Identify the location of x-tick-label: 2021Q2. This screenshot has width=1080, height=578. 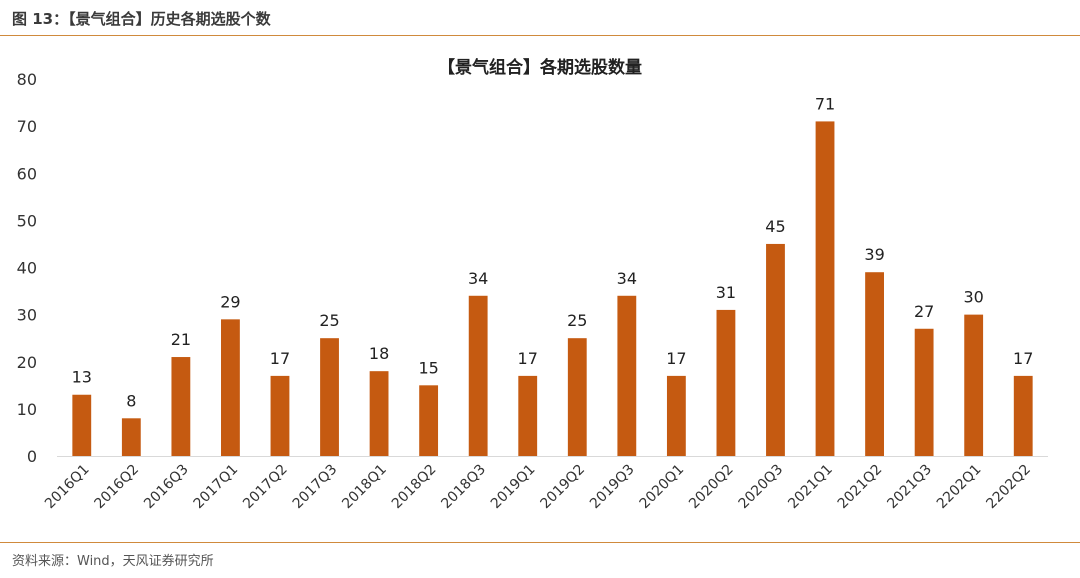
(860, 487).